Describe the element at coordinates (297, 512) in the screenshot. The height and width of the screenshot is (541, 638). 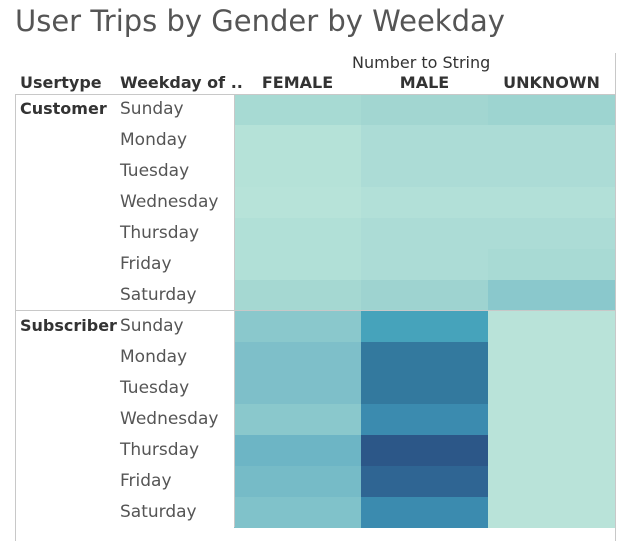
I see `heatmap-cell-subscriber-saturday-female` at that location.